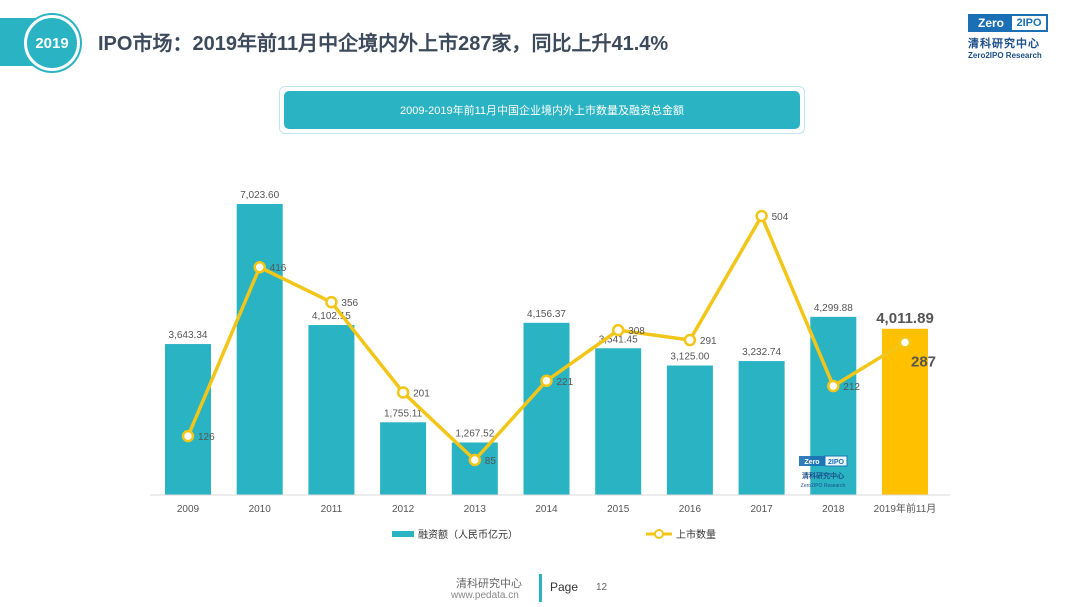 The height and width of the screenshot is (607, 1080). Describe the element at coordinates (260, 509) in the screenshot. I see `x-tick-label-2010: 2010` at that location.